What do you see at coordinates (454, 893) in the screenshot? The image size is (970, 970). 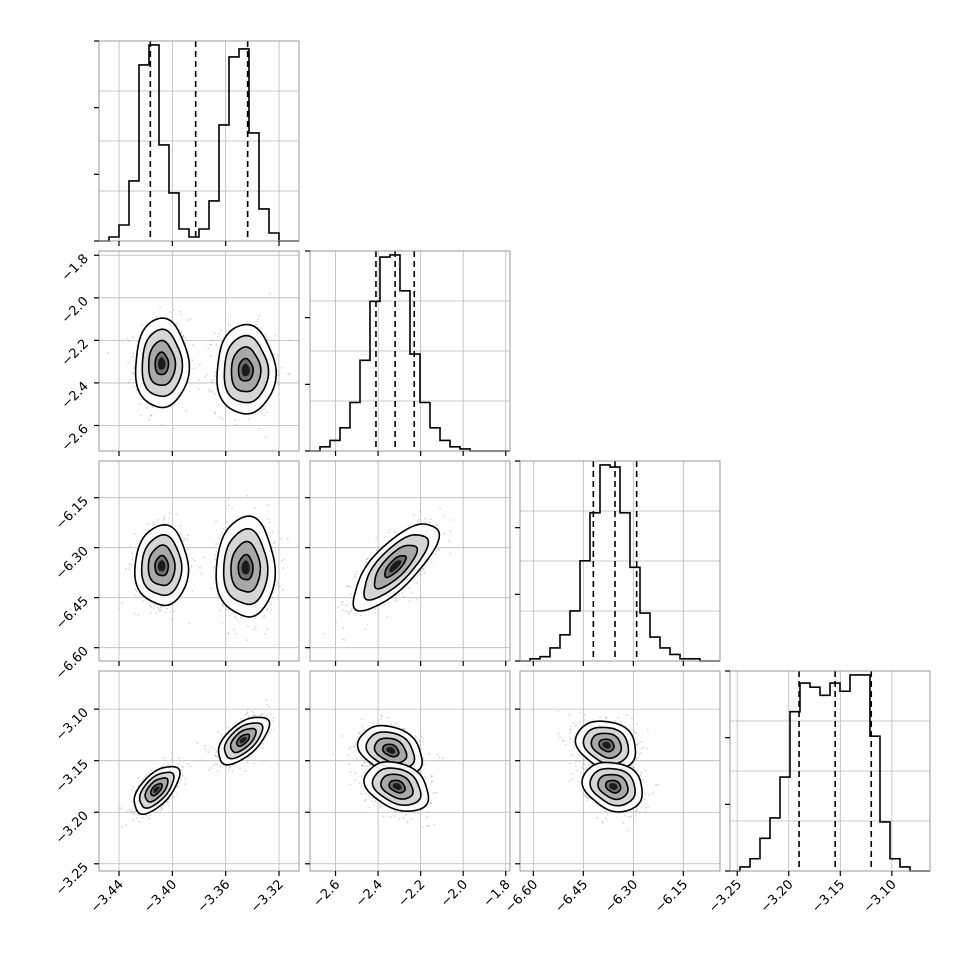 I see `x-tick-label: −2.0` at bounding box center [454, 893].